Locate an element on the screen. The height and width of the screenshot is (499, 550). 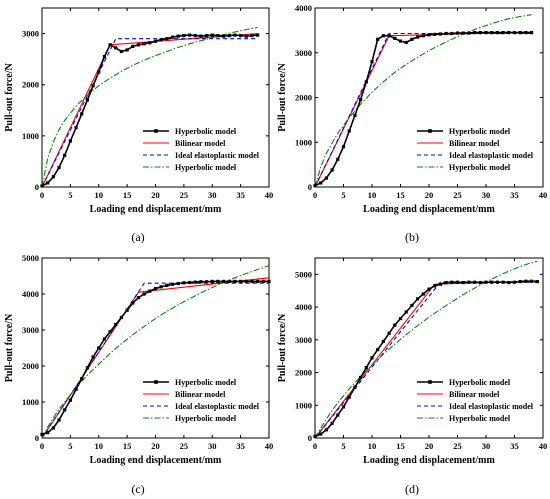
series-line-measured is located at coordinates (155, 358).